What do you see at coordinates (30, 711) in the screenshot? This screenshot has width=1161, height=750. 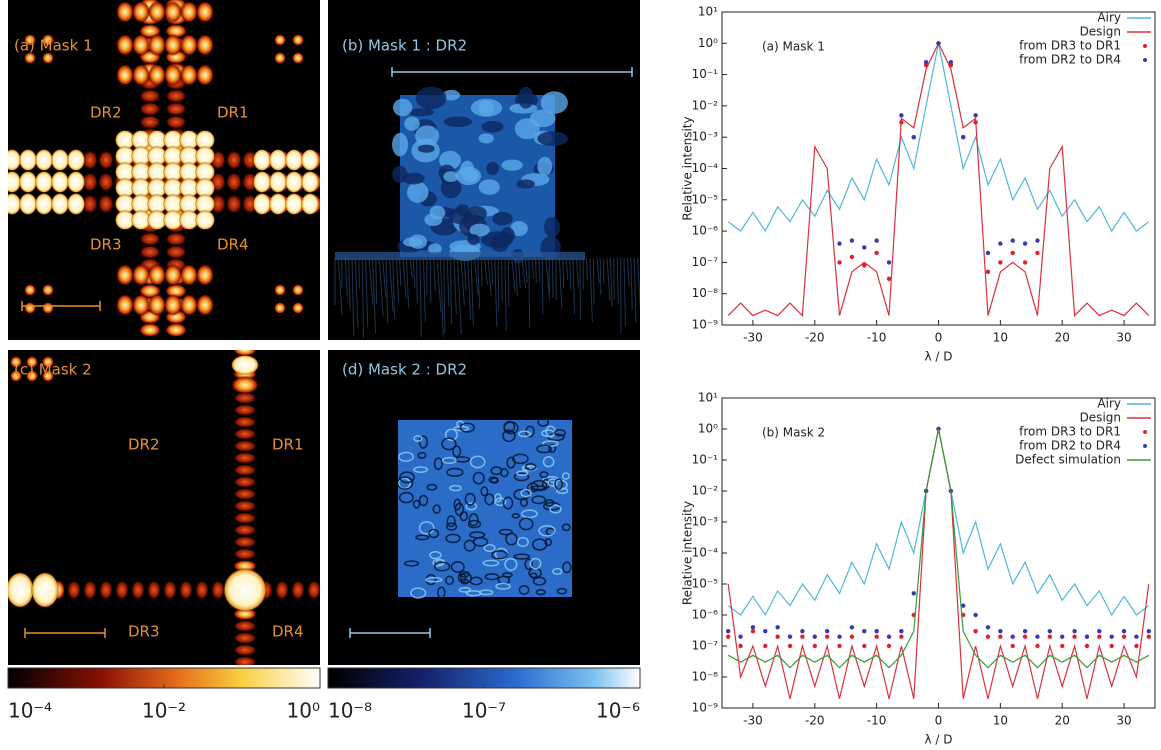 I see `colorbar-tick-label: 10⁻⁴` at bounding box center [30, 711].